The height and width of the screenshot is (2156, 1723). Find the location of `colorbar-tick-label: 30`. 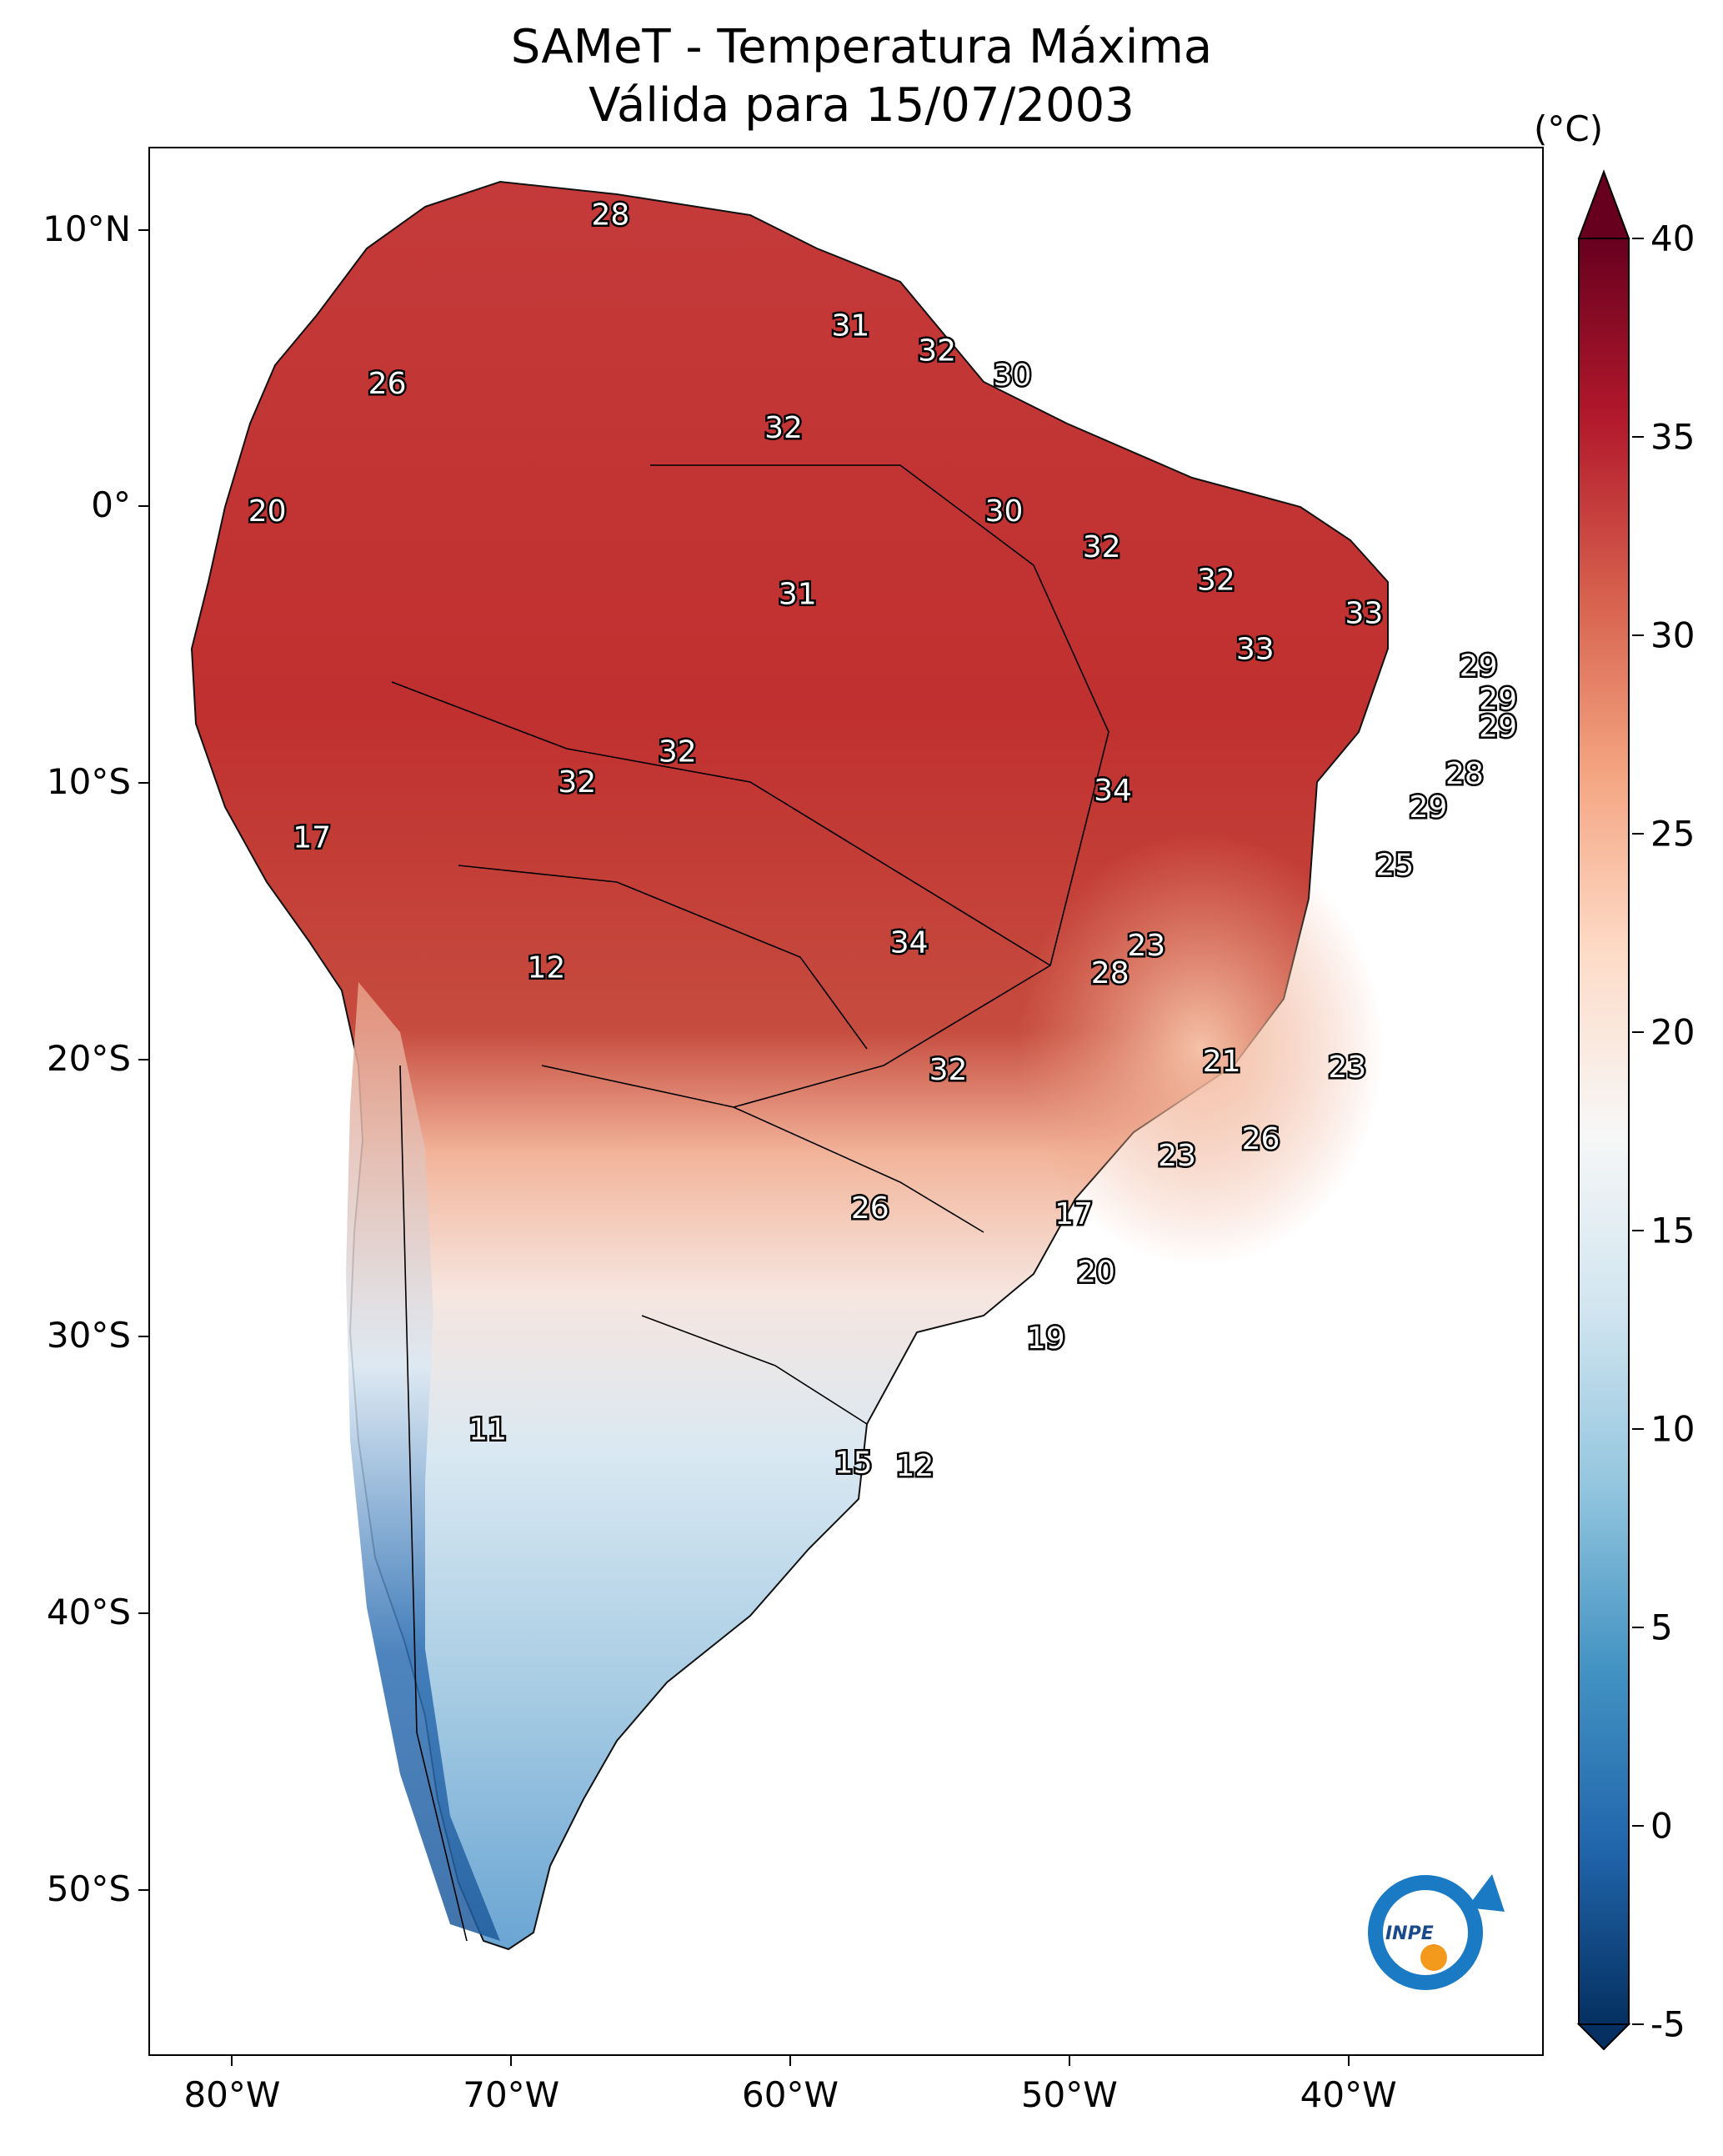

colorbar-tick-label: 30 is located at coordinates (1672, 635).